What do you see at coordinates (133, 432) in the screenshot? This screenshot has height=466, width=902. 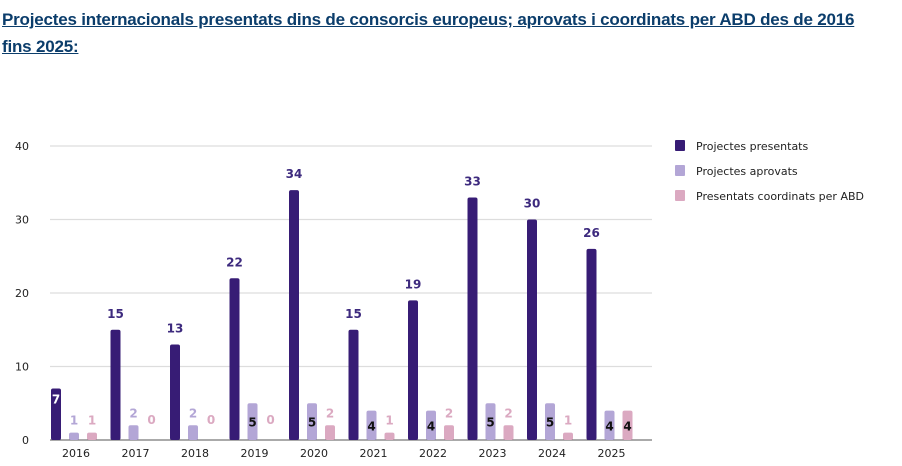 I see `bar-projectes-aprovats-2017` at bounding box center [133, 432].